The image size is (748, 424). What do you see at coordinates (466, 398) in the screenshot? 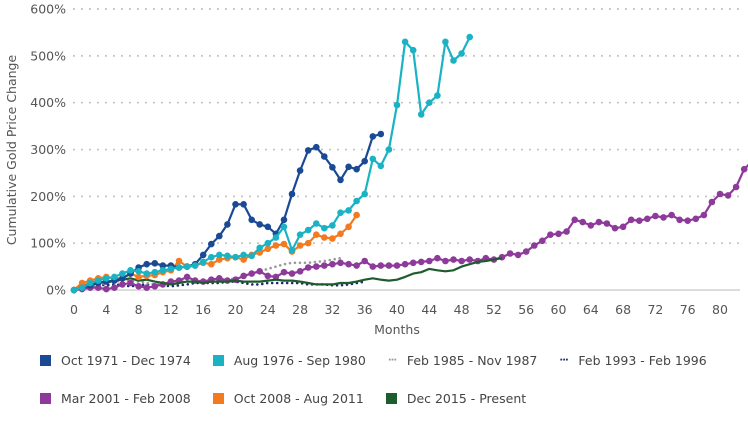
I see `legend-label: Dec 2015 - Present` at bounding box center [466, 398].